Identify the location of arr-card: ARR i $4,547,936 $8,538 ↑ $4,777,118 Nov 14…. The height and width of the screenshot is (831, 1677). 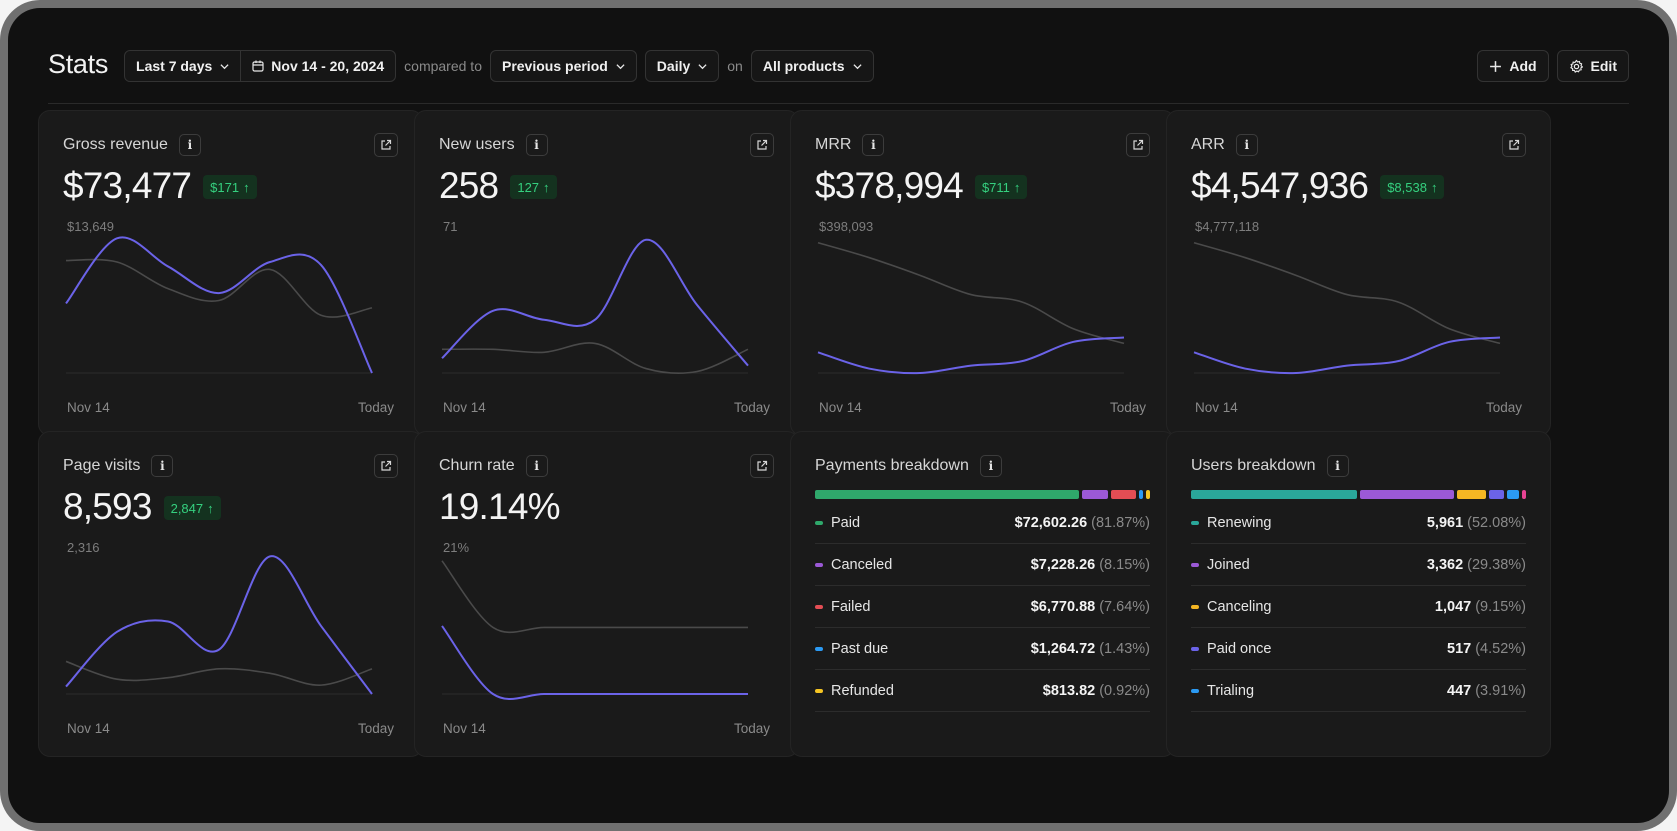
(1358, 273).